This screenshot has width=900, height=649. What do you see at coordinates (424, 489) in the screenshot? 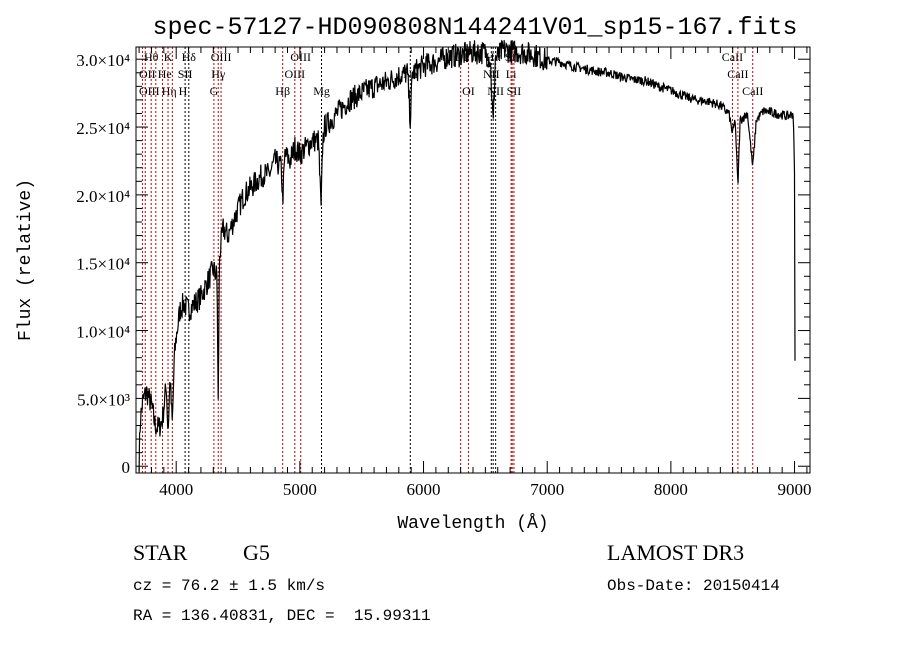
I see `x-tick-label: 6000` at bounding box center [424, 489].